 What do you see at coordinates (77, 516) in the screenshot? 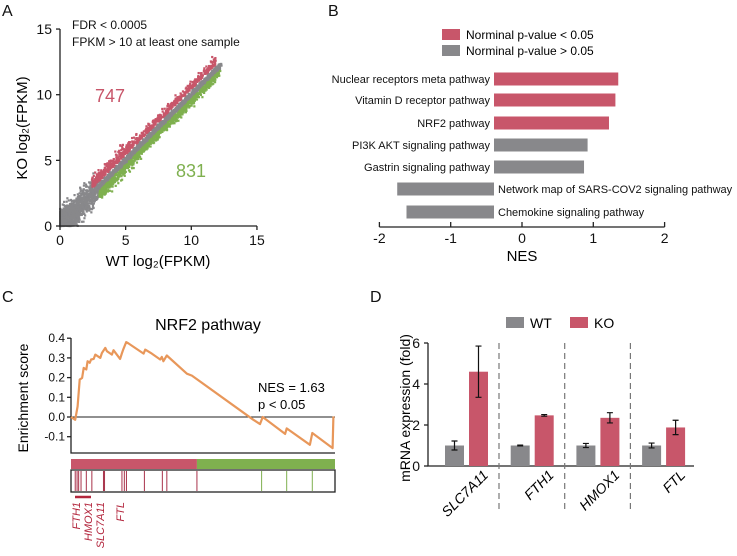
I see `gene-label: FTH1` at bounding box center [77, 516].